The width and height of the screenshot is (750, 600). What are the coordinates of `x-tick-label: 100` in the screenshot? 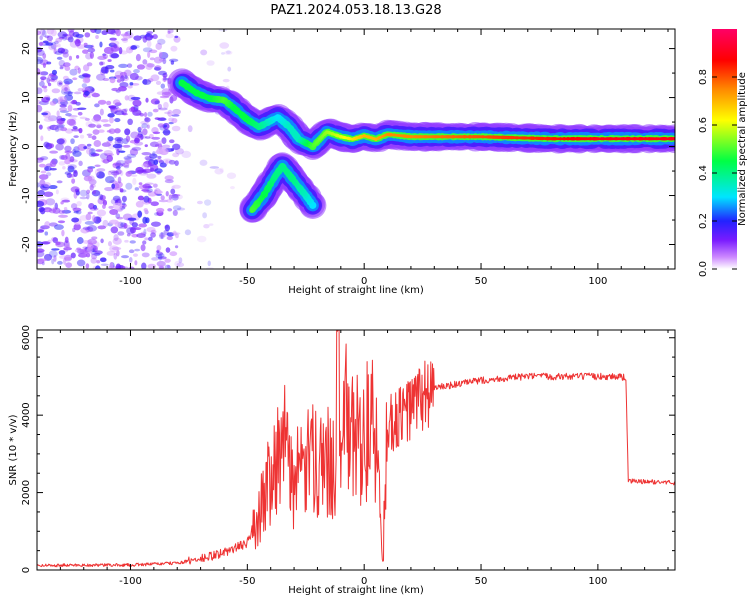 It's located at (597, 281).